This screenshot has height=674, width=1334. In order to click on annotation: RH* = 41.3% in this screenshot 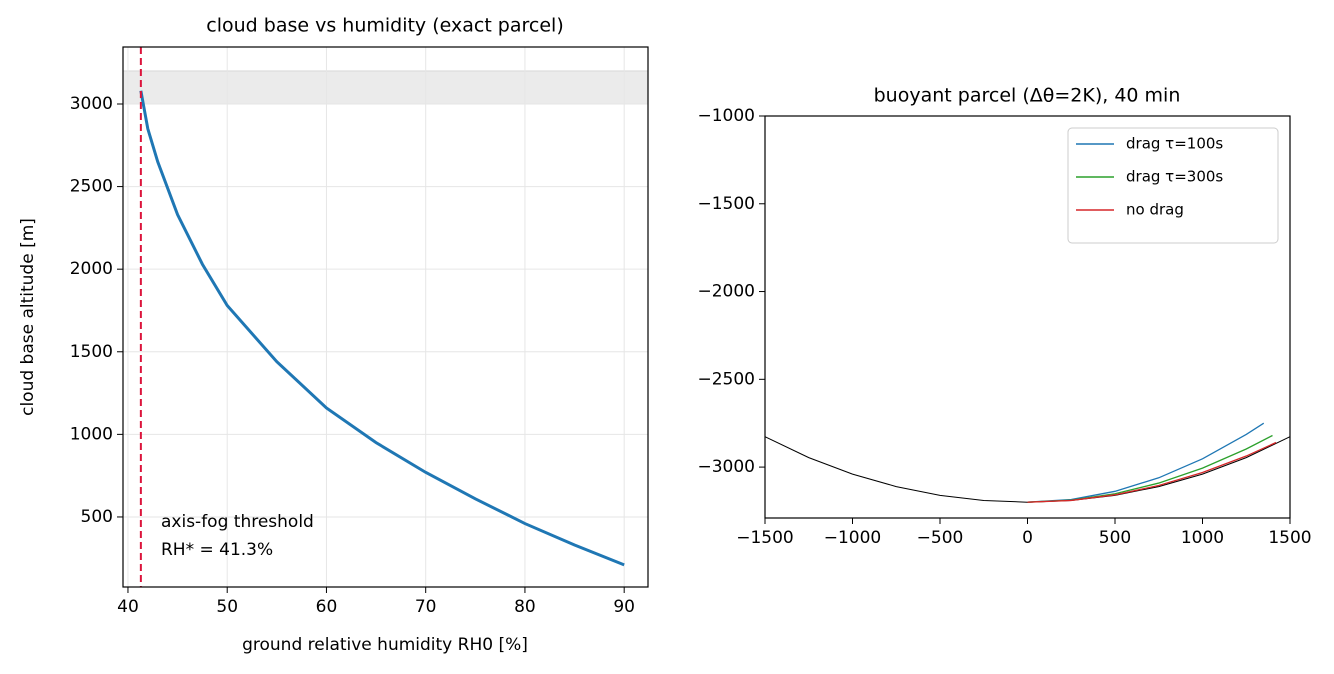, I will do `click(217, 550)`.